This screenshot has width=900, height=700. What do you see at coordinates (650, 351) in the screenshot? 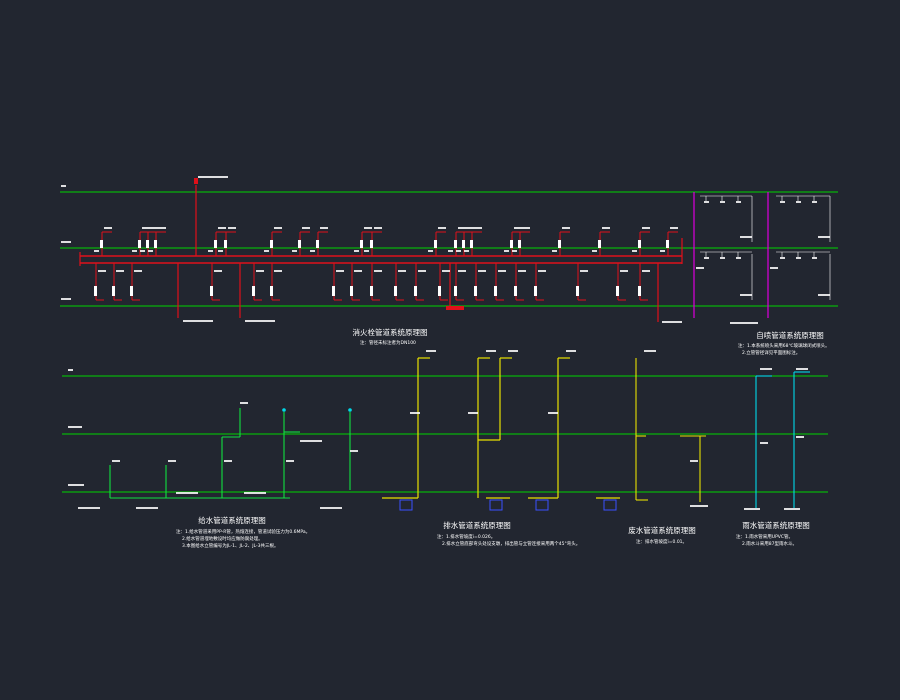
I see `condensate-label` at bounding box center [650, 351].